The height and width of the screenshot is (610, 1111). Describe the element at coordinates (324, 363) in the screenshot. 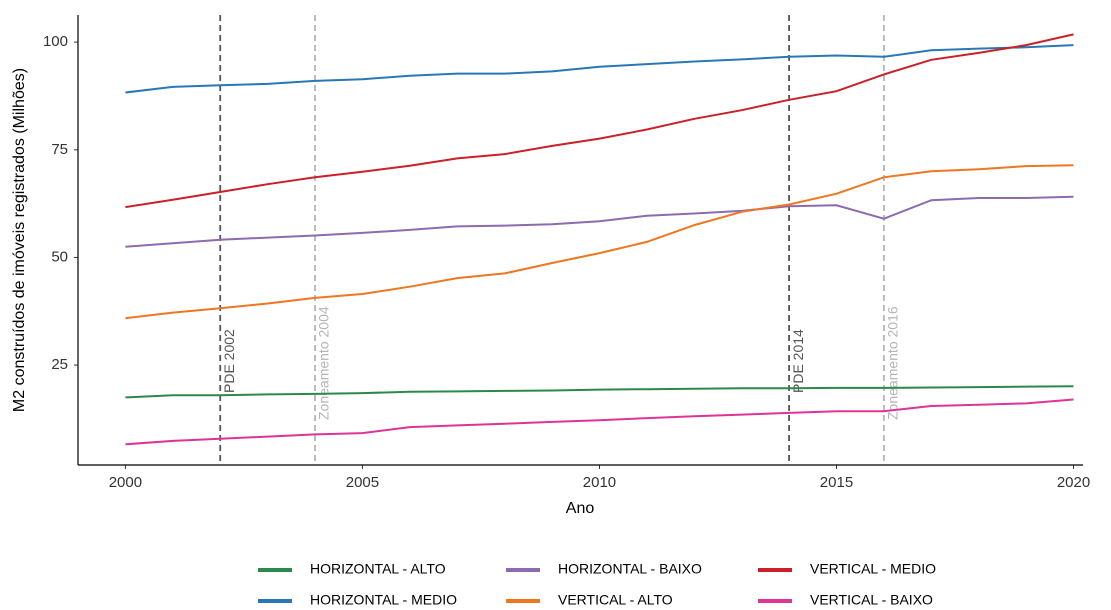

I see `reference-label: Zoneamento 2004` at that location.